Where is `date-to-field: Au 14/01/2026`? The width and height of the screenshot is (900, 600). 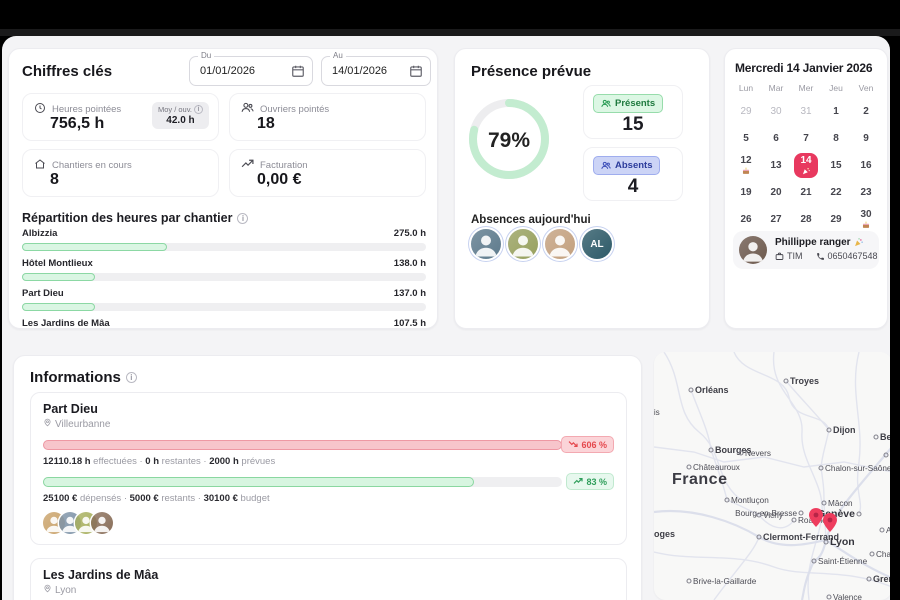 date-to-field: Au 14/01/2026 is located at coordinates (376, 68).